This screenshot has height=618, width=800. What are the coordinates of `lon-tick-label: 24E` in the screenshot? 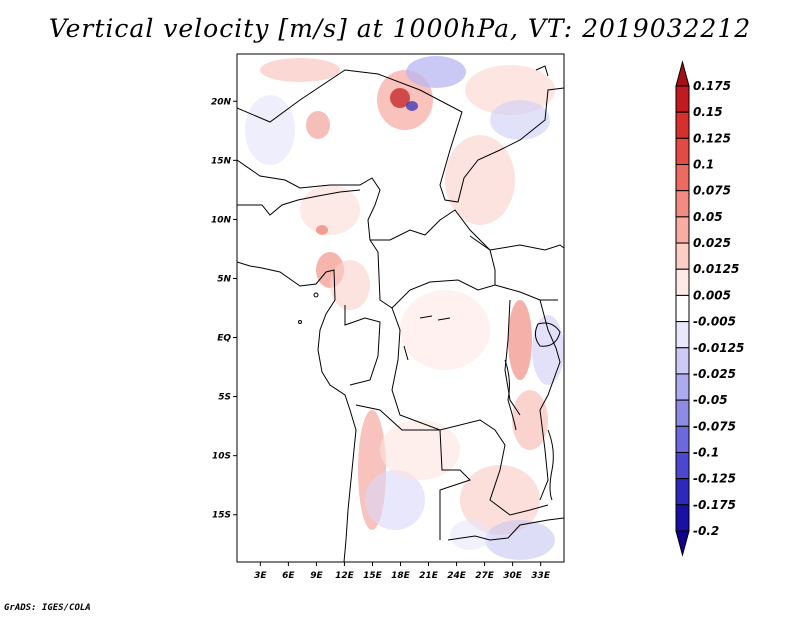 It's located at (457, 576).